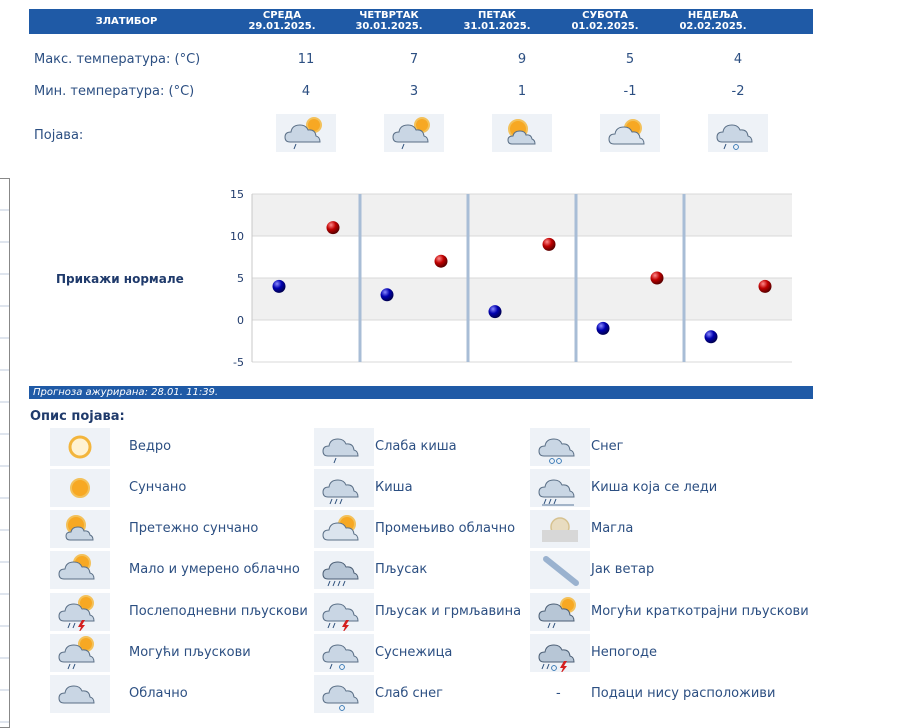  What do you see at coordinates (738, 91) in the screenshot?
I see `min-temp-value: -2` at bounding box center [738, 91].